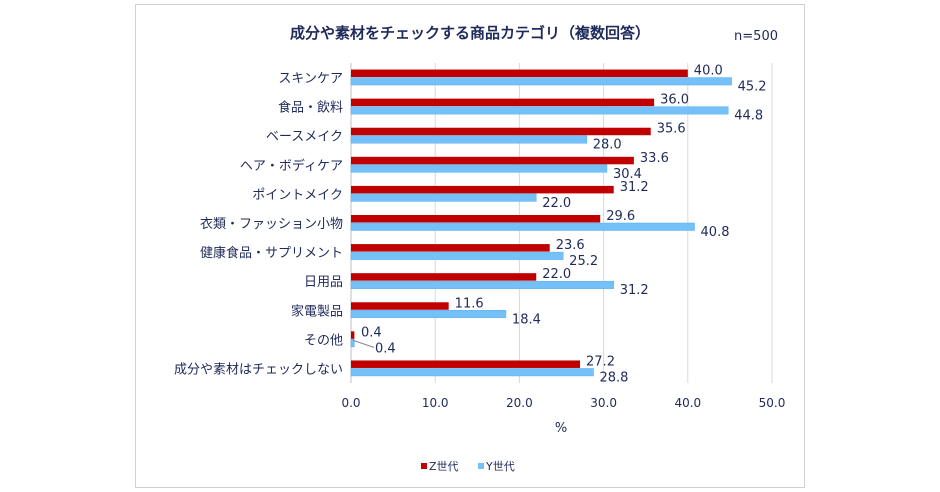 Image resolution: width=940 pixels, height=492 pixels. What do you see at coordinates (674, 100) in the screenshot?
I see `data-label: 36.0` at bounding box center [674, 100].